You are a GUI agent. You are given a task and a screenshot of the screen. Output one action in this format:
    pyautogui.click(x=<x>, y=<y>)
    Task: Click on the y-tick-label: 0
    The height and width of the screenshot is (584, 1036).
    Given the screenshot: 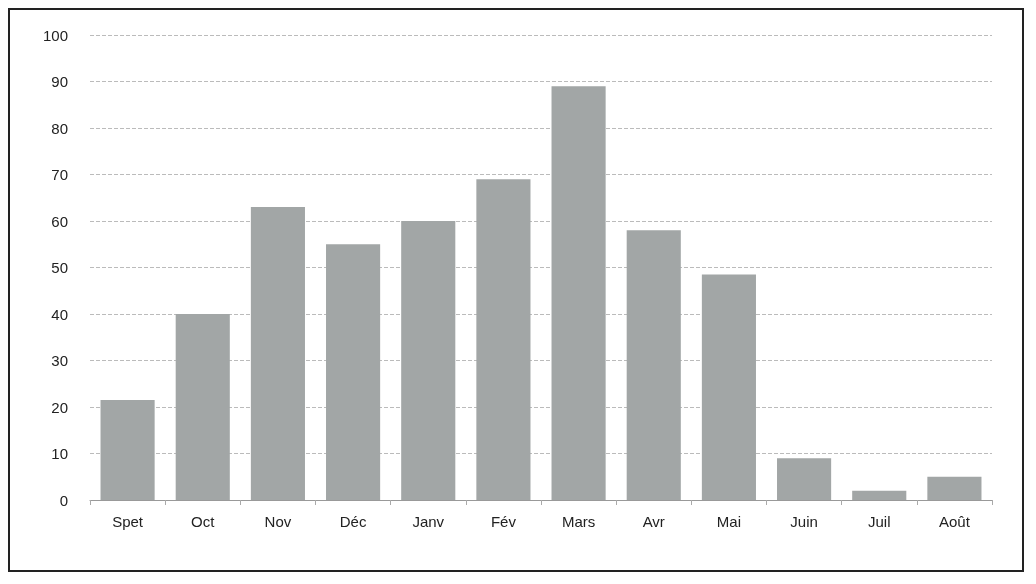 What is the action you would take?
    pyautogui.click(x=63, y=500)
    